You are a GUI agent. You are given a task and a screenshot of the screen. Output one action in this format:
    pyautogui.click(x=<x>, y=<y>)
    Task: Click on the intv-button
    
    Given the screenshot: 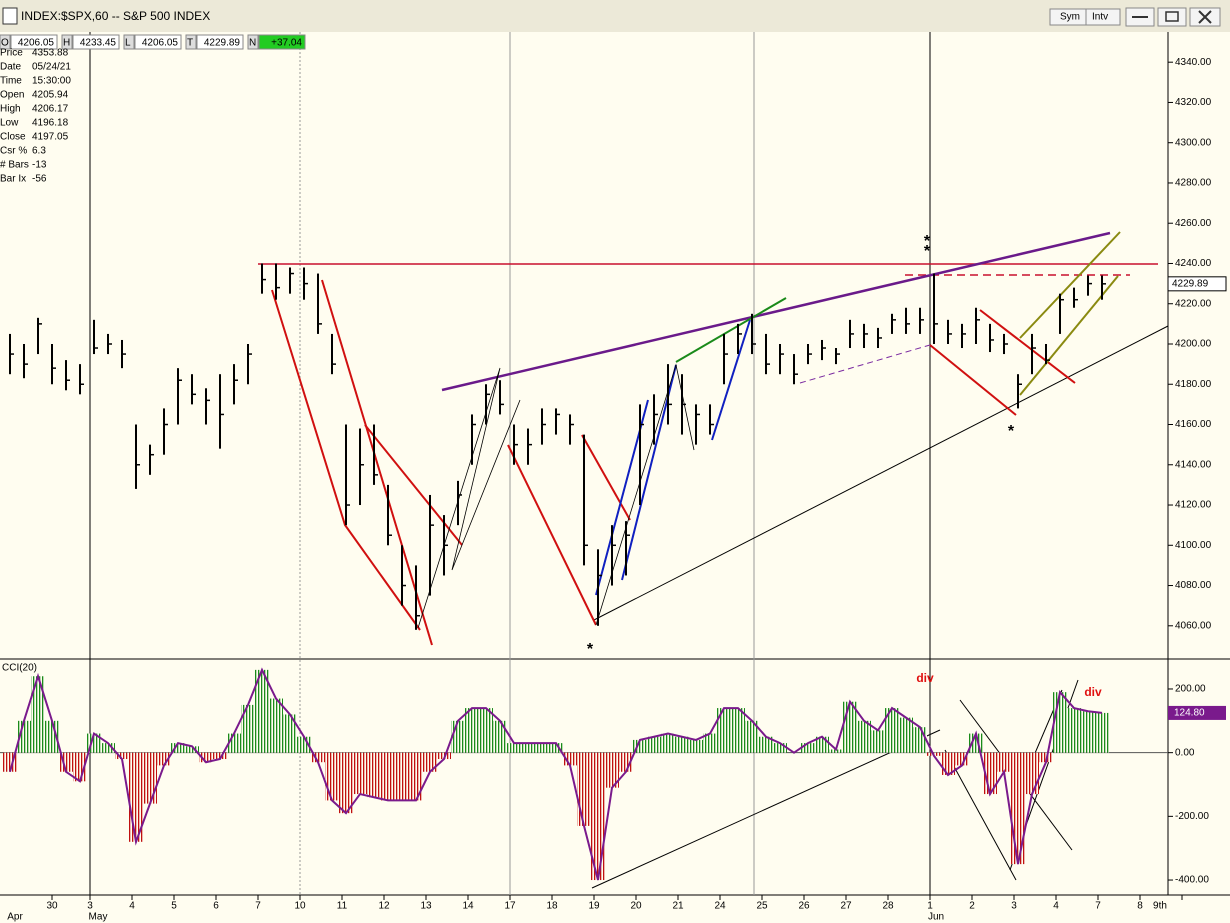 What is the action you would take?
    pyautogui.click(x=1103, y=17)
    